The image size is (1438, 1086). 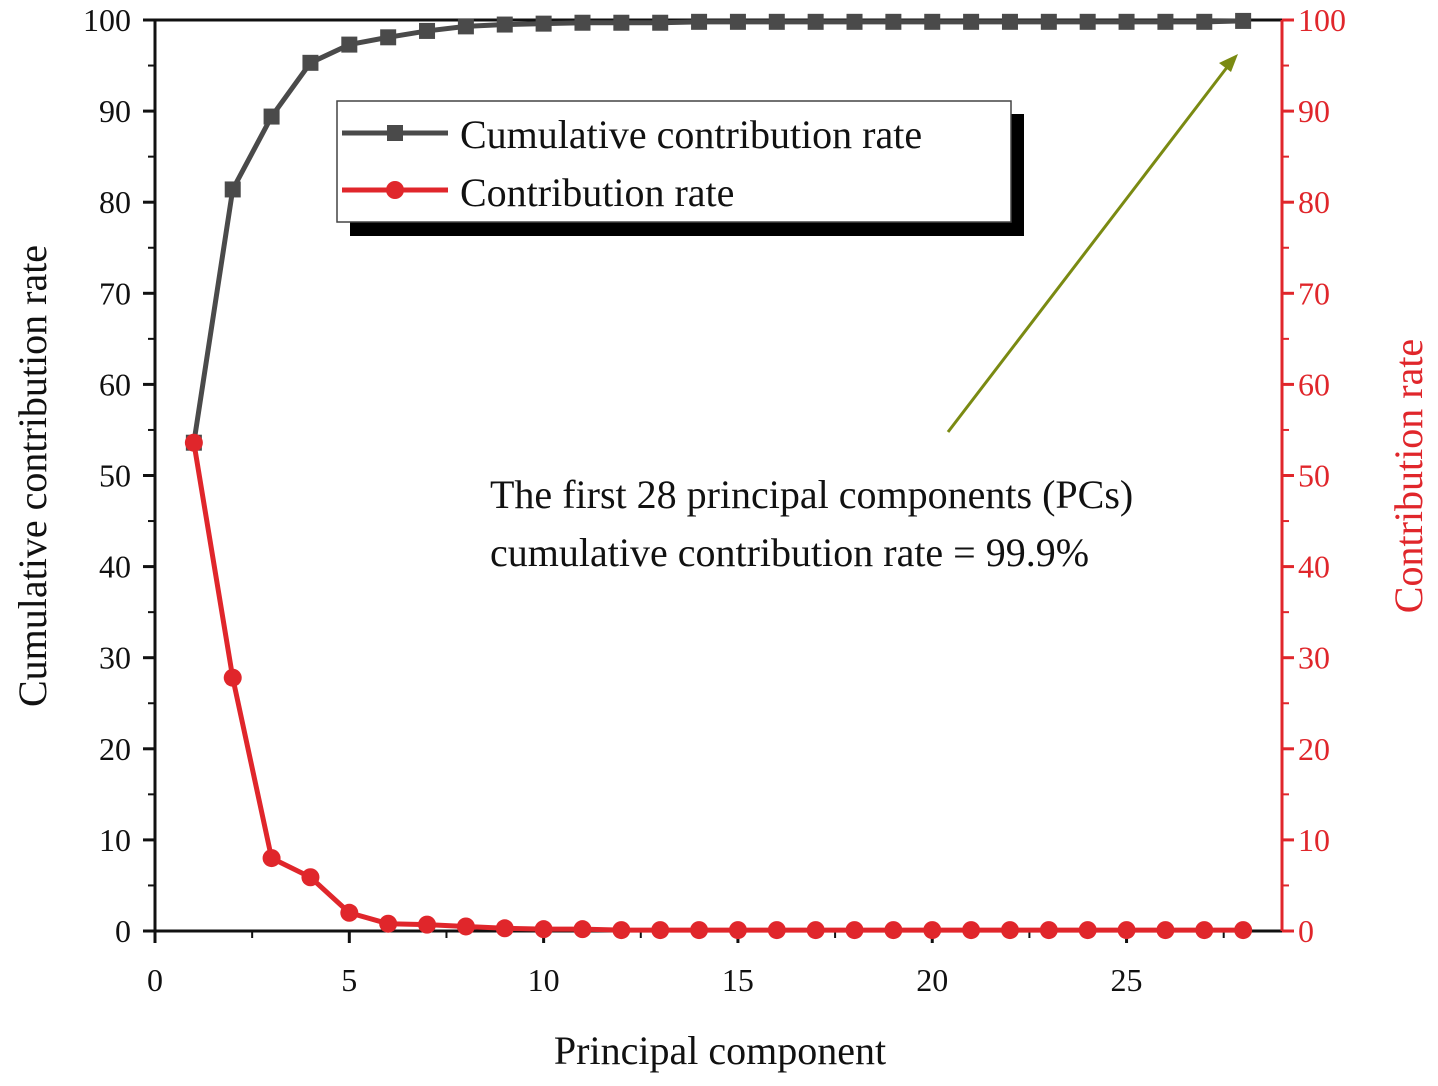 What do you see at coordinates (349, 980) in the screenshot?
I see `x-tick-label: 5` at bounding box center [349, 980].